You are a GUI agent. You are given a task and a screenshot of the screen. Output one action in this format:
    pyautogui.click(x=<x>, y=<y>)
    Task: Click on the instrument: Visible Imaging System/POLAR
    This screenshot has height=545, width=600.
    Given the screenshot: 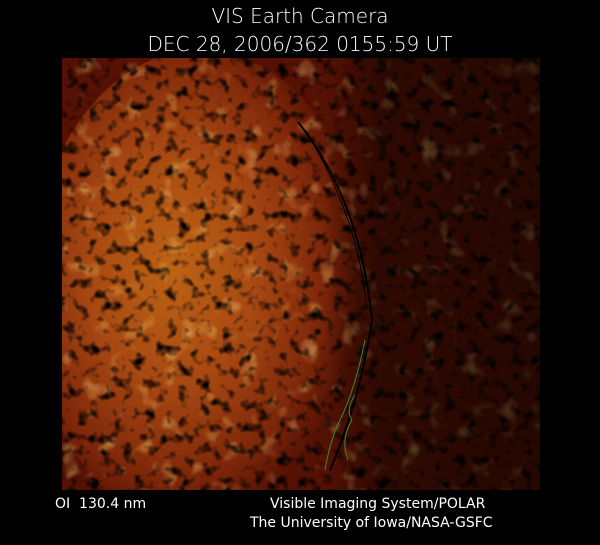 What is the action you would take?
    pyautogui.click(x=378, y=504)
    